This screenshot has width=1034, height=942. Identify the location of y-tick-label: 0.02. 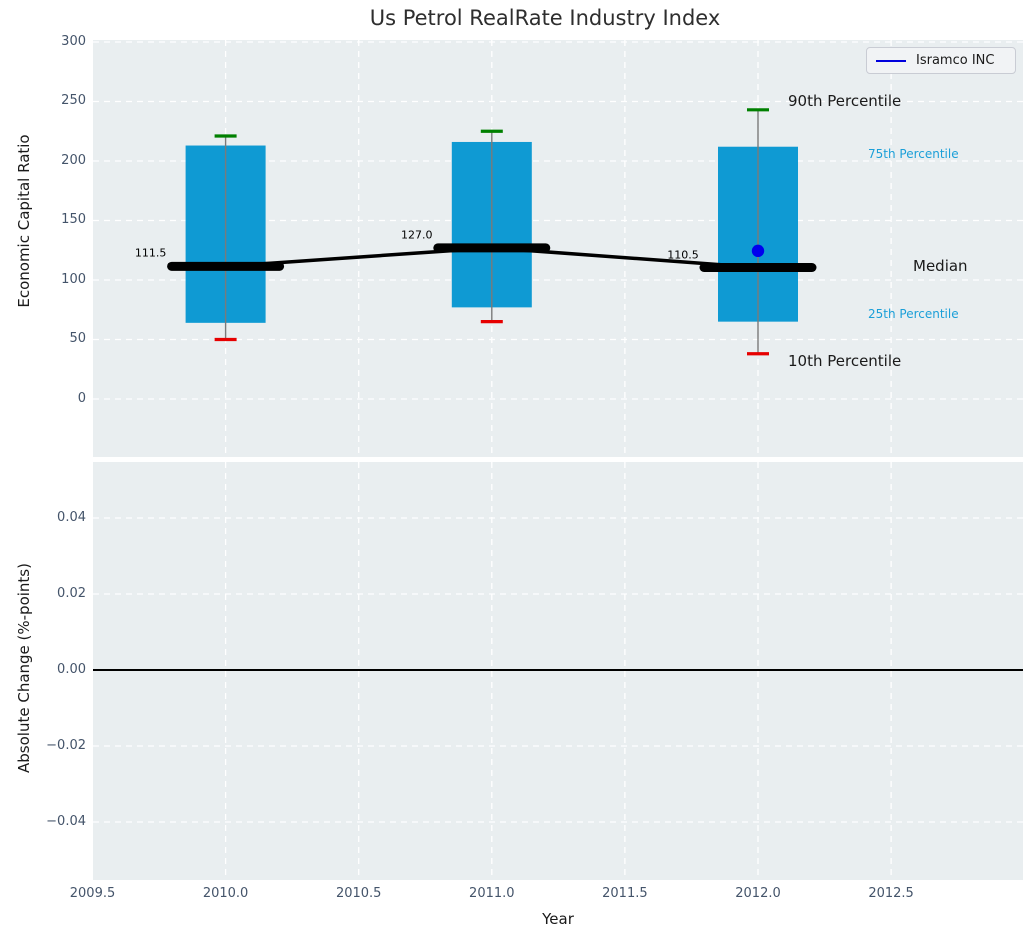
(71, 593).